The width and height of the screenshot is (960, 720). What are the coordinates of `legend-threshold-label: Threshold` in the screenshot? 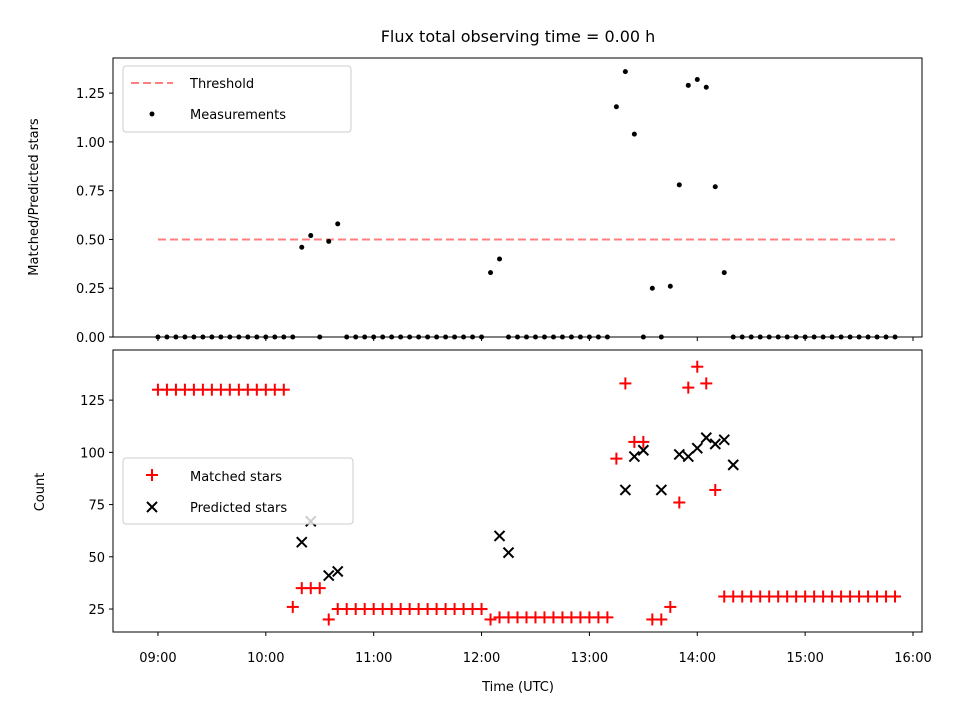 It's located at (221, 84).